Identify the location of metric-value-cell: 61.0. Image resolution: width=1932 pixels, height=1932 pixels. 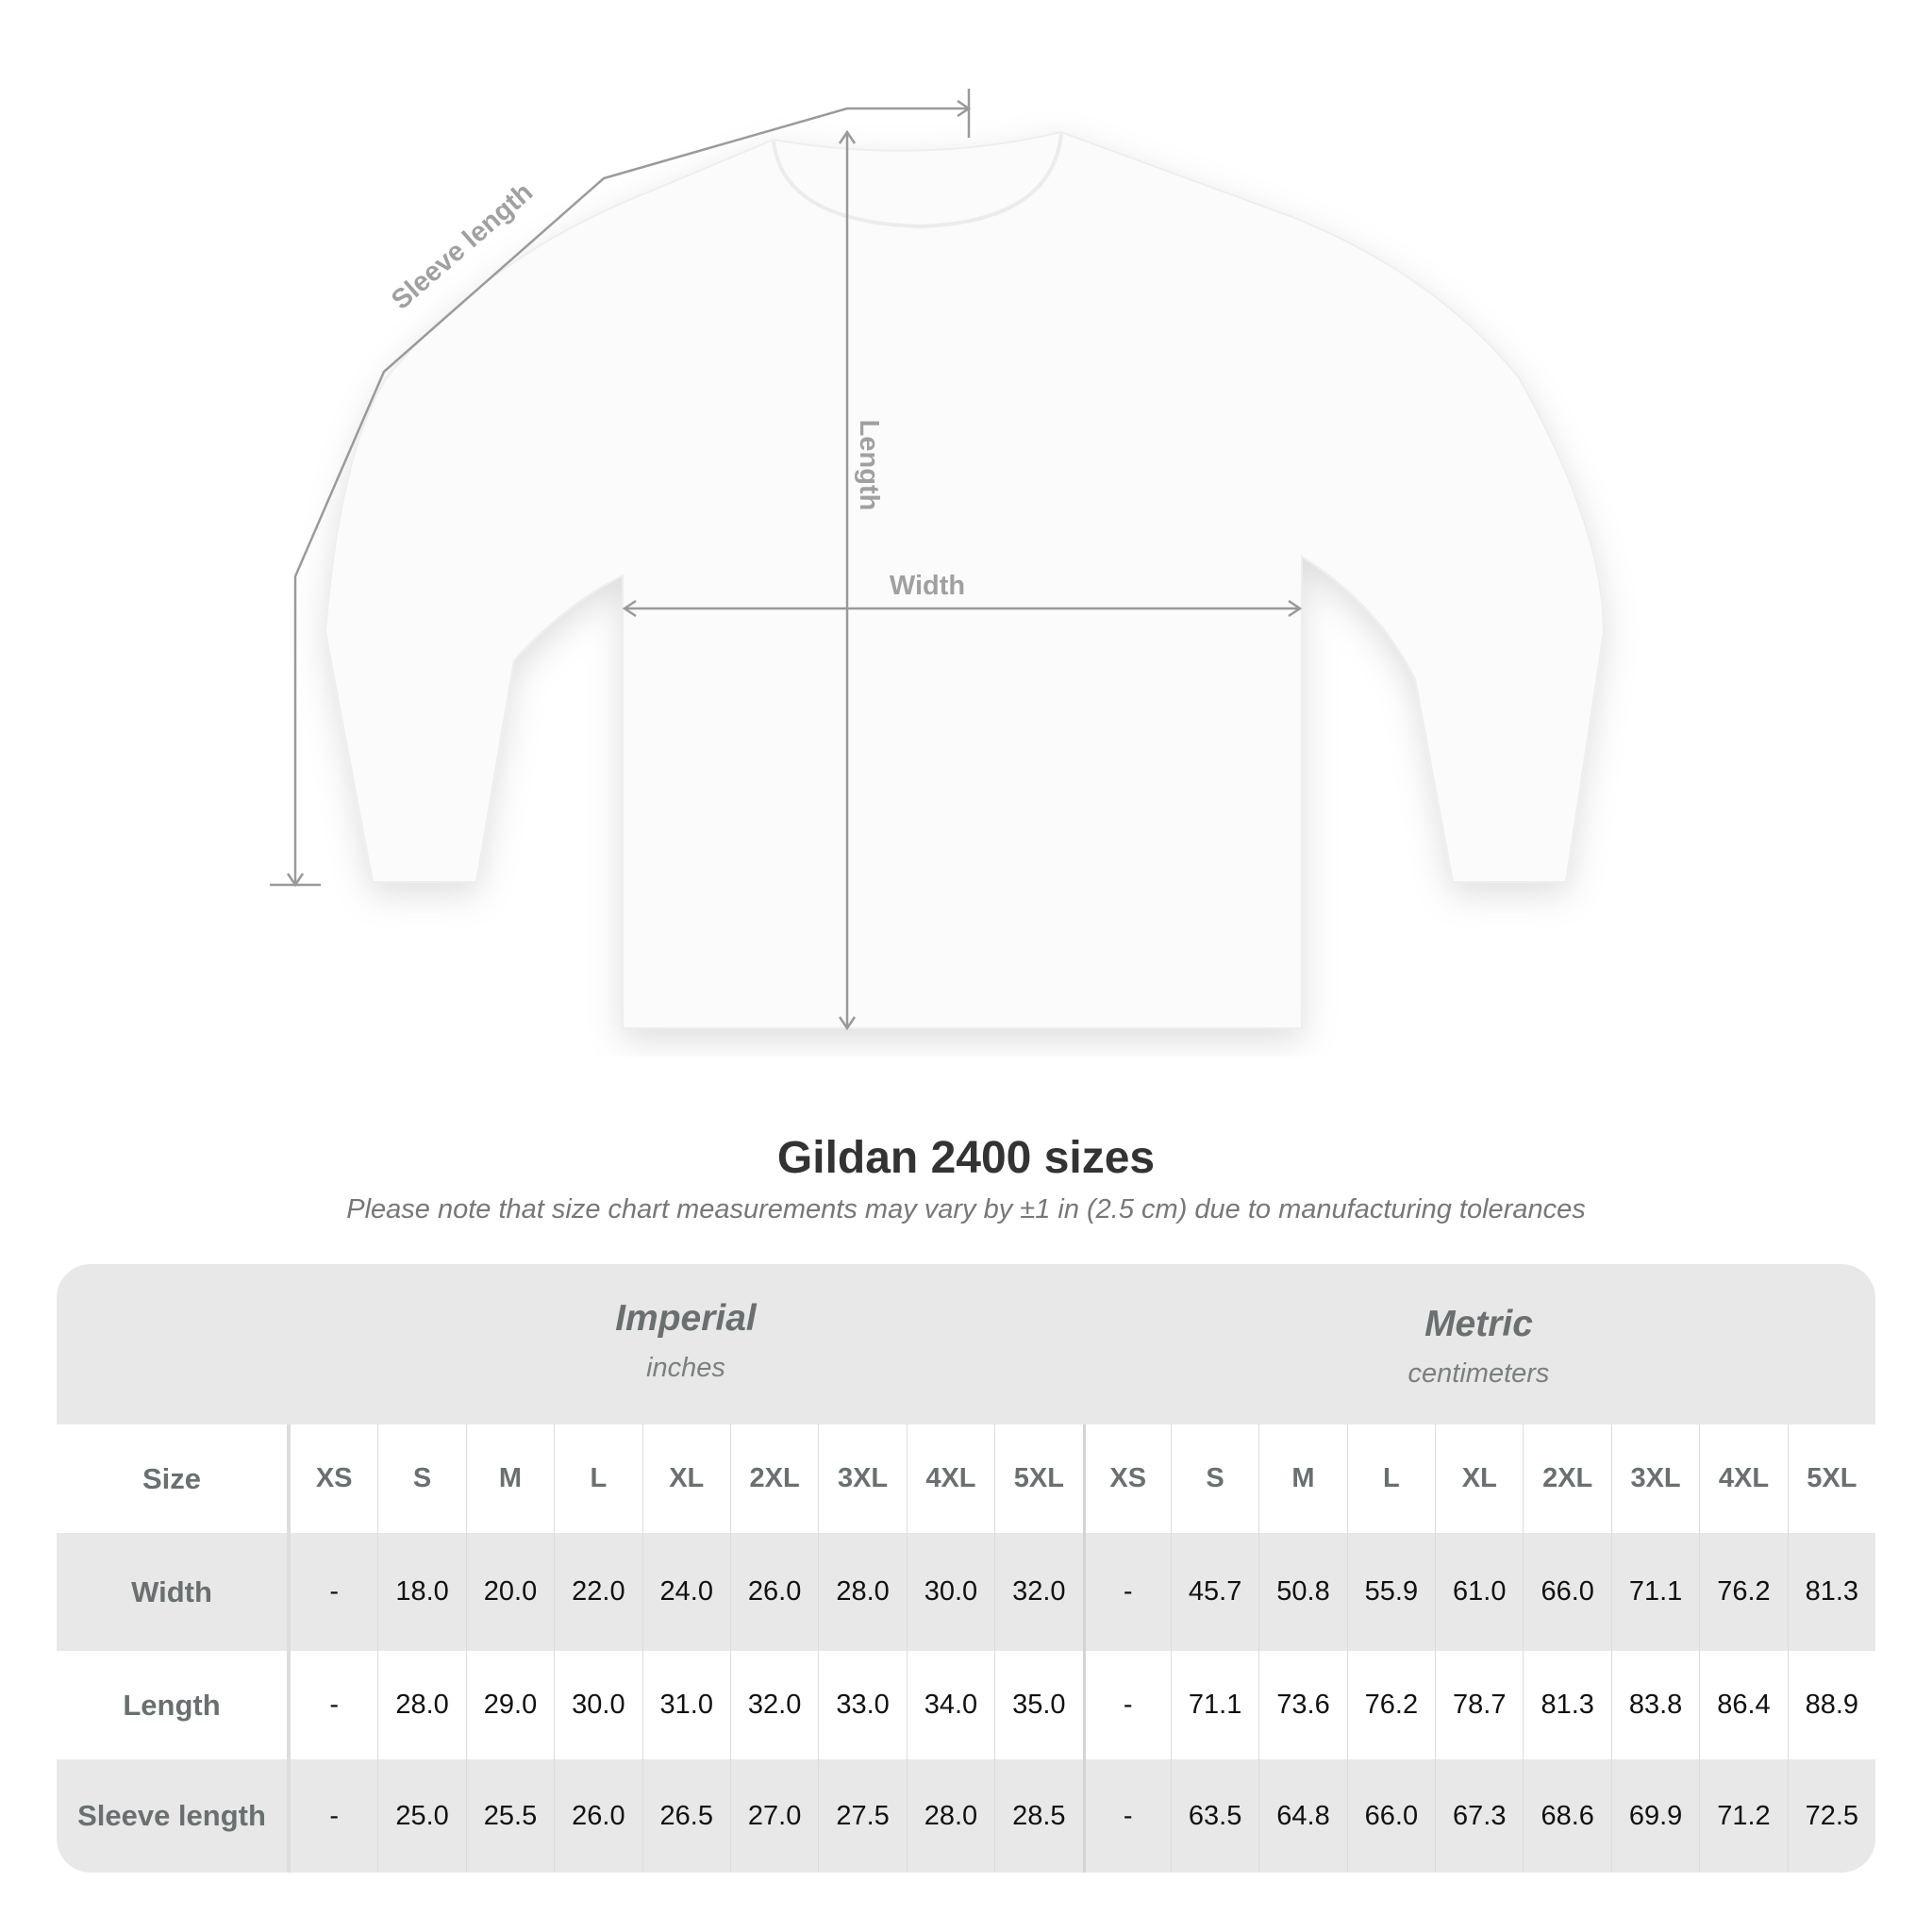
(1479, 1592).